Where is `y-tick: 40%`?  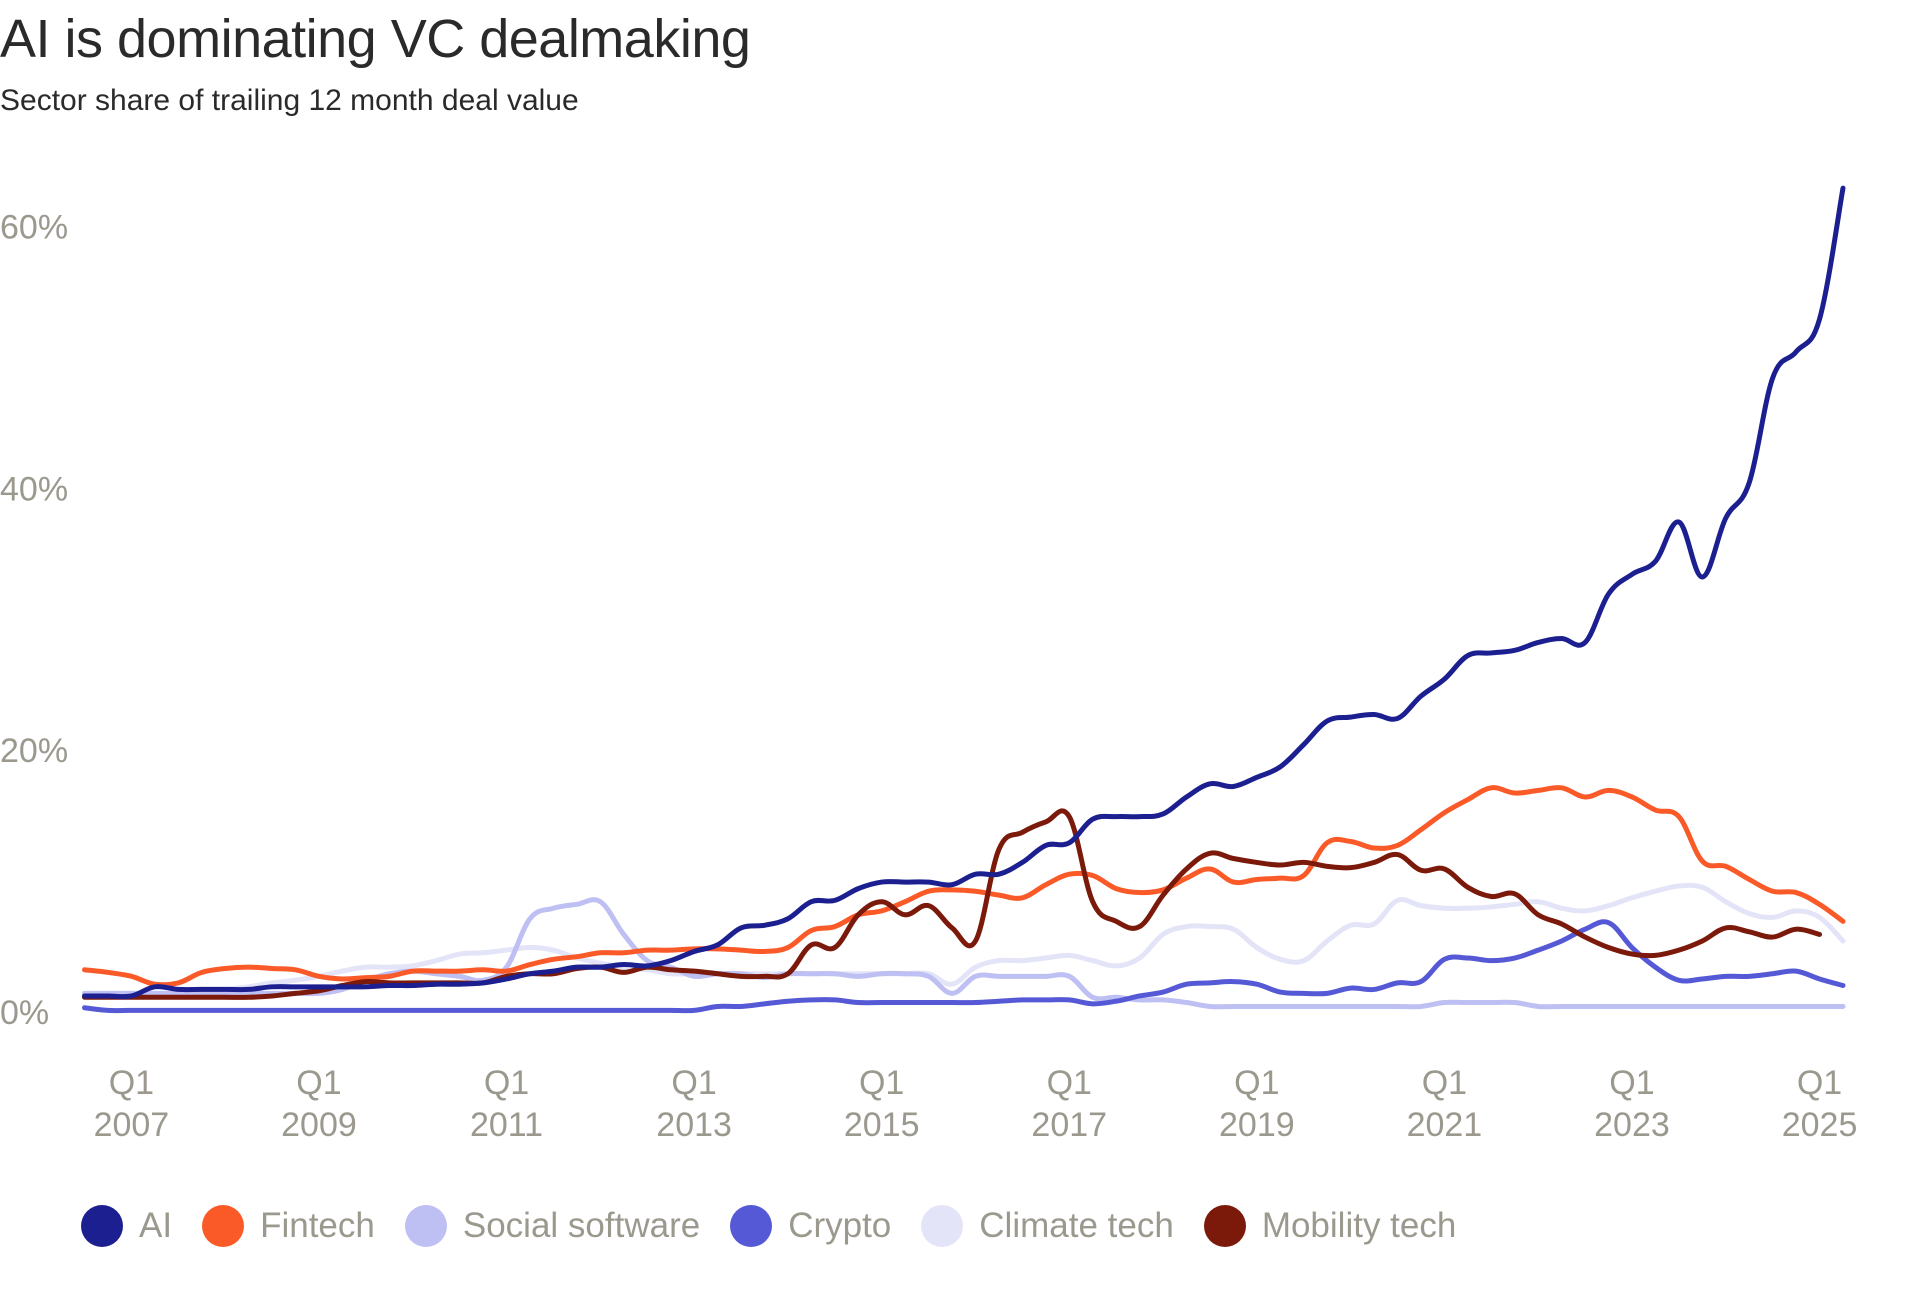 y-tick: 40% is located at coordinates (34, 489).